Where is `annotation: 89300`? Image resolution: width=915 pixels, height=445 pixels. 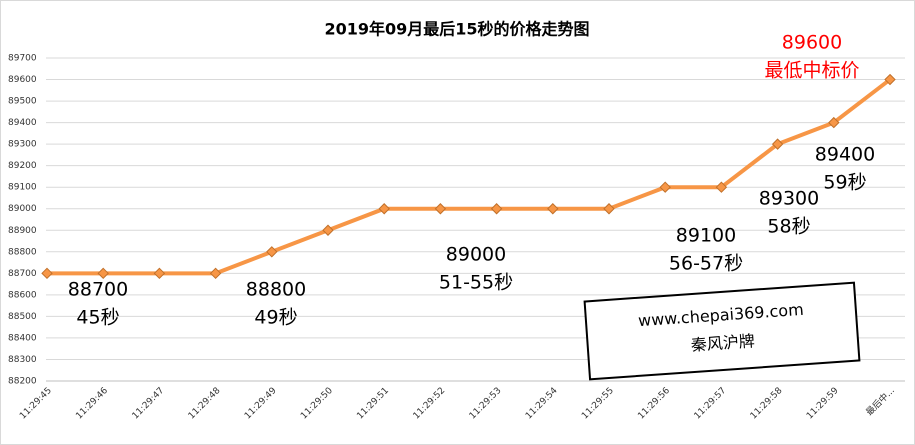
annotation: 89300 is located at coordinates (789, 199).